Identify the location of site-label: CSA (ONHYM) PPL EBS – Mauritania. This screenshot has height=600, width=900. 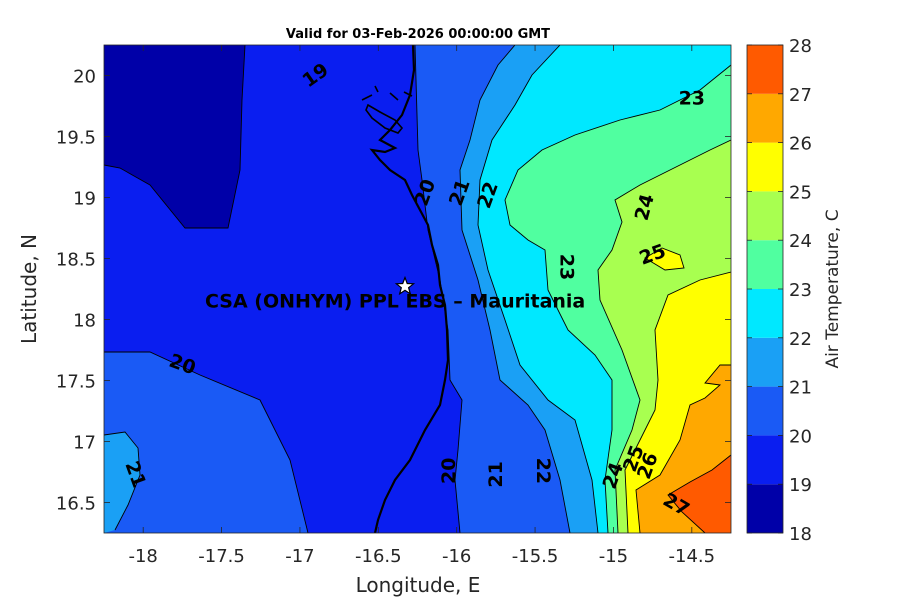
(395, 302).